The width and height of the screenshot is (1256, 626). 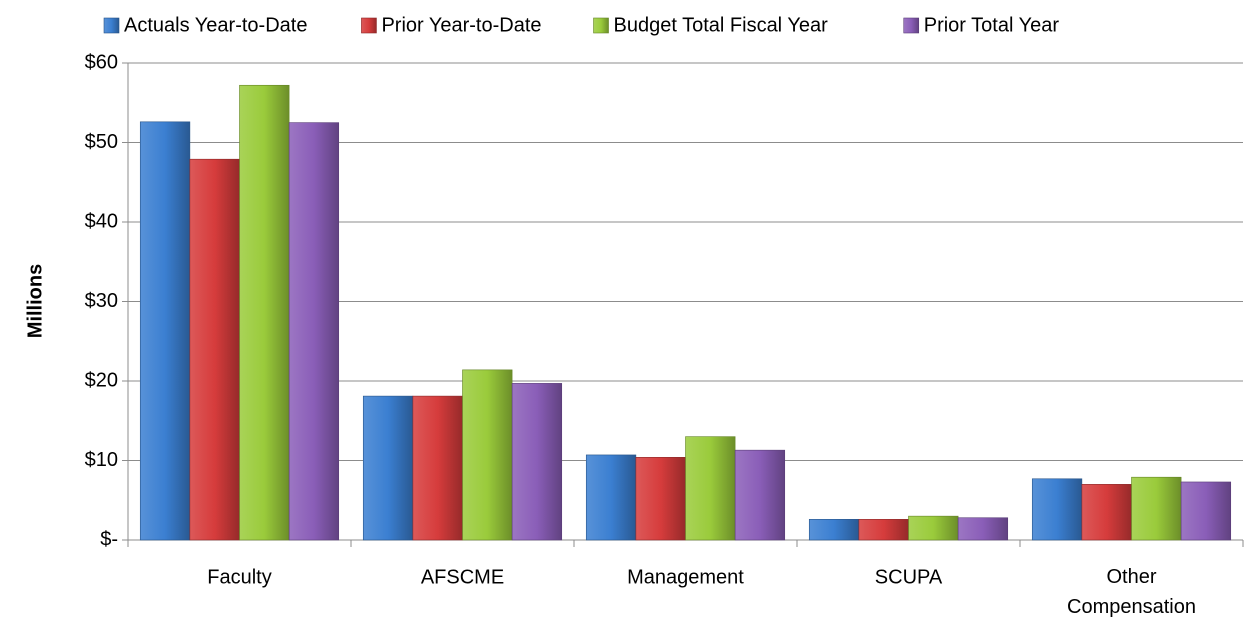 I want to click on x-tick-label: Faculty, so click(x=239, y=577).